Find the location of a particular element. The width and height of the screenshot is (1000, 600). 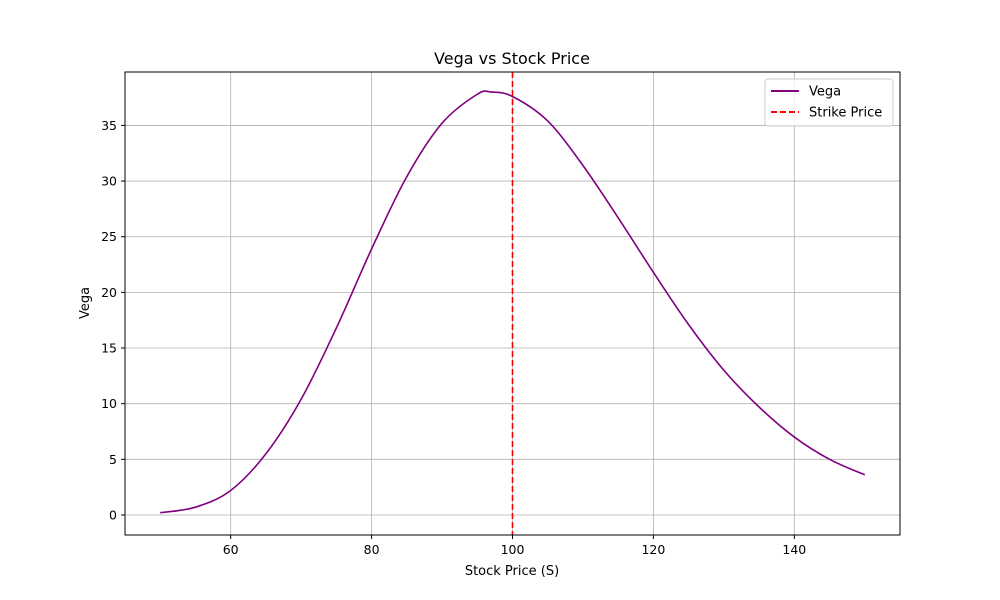

y-tick-label: 25 is located at coordinates (109, 236).